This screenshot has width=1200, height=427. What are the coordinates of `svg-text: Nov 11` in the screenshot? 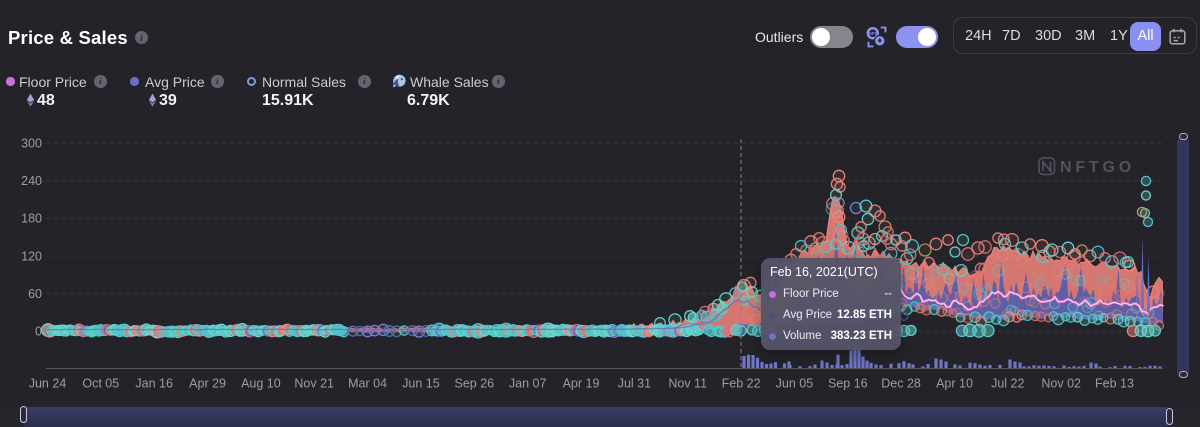 It's located at (687, 384).